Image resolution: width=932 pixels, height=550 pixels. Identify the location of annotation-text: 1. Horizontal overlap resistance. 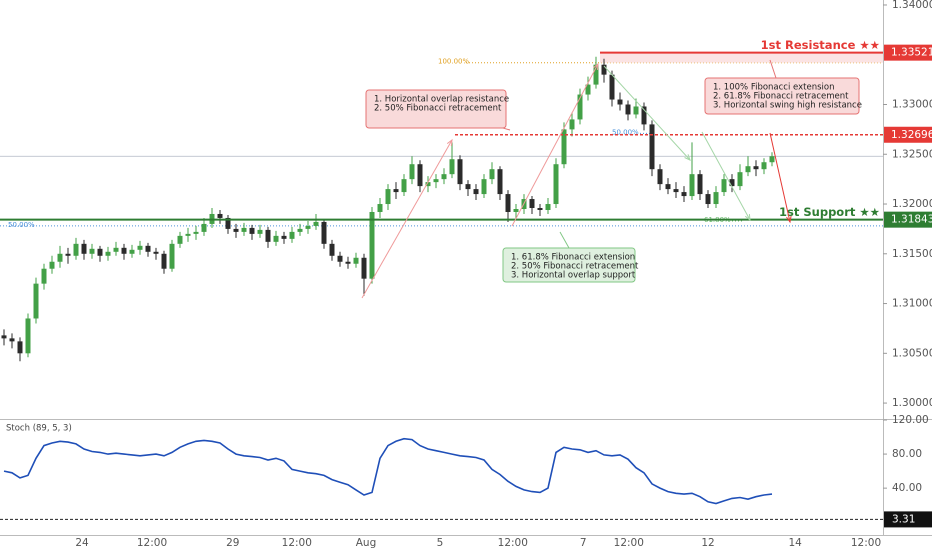
(441, 100).